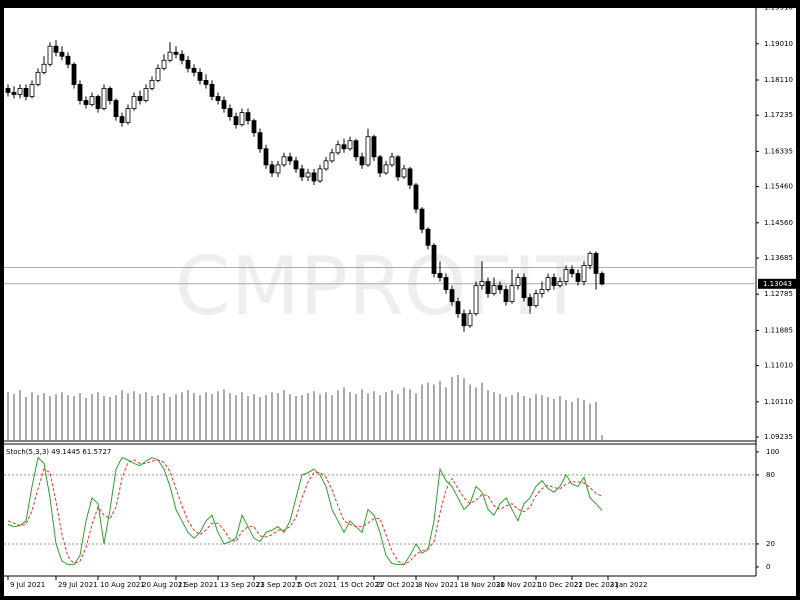 This screenshot has width=800, height=600. Describe the element at coordinates (778, 402) in the screenshot. I see `y-tick-label: 1.10110` at that location.